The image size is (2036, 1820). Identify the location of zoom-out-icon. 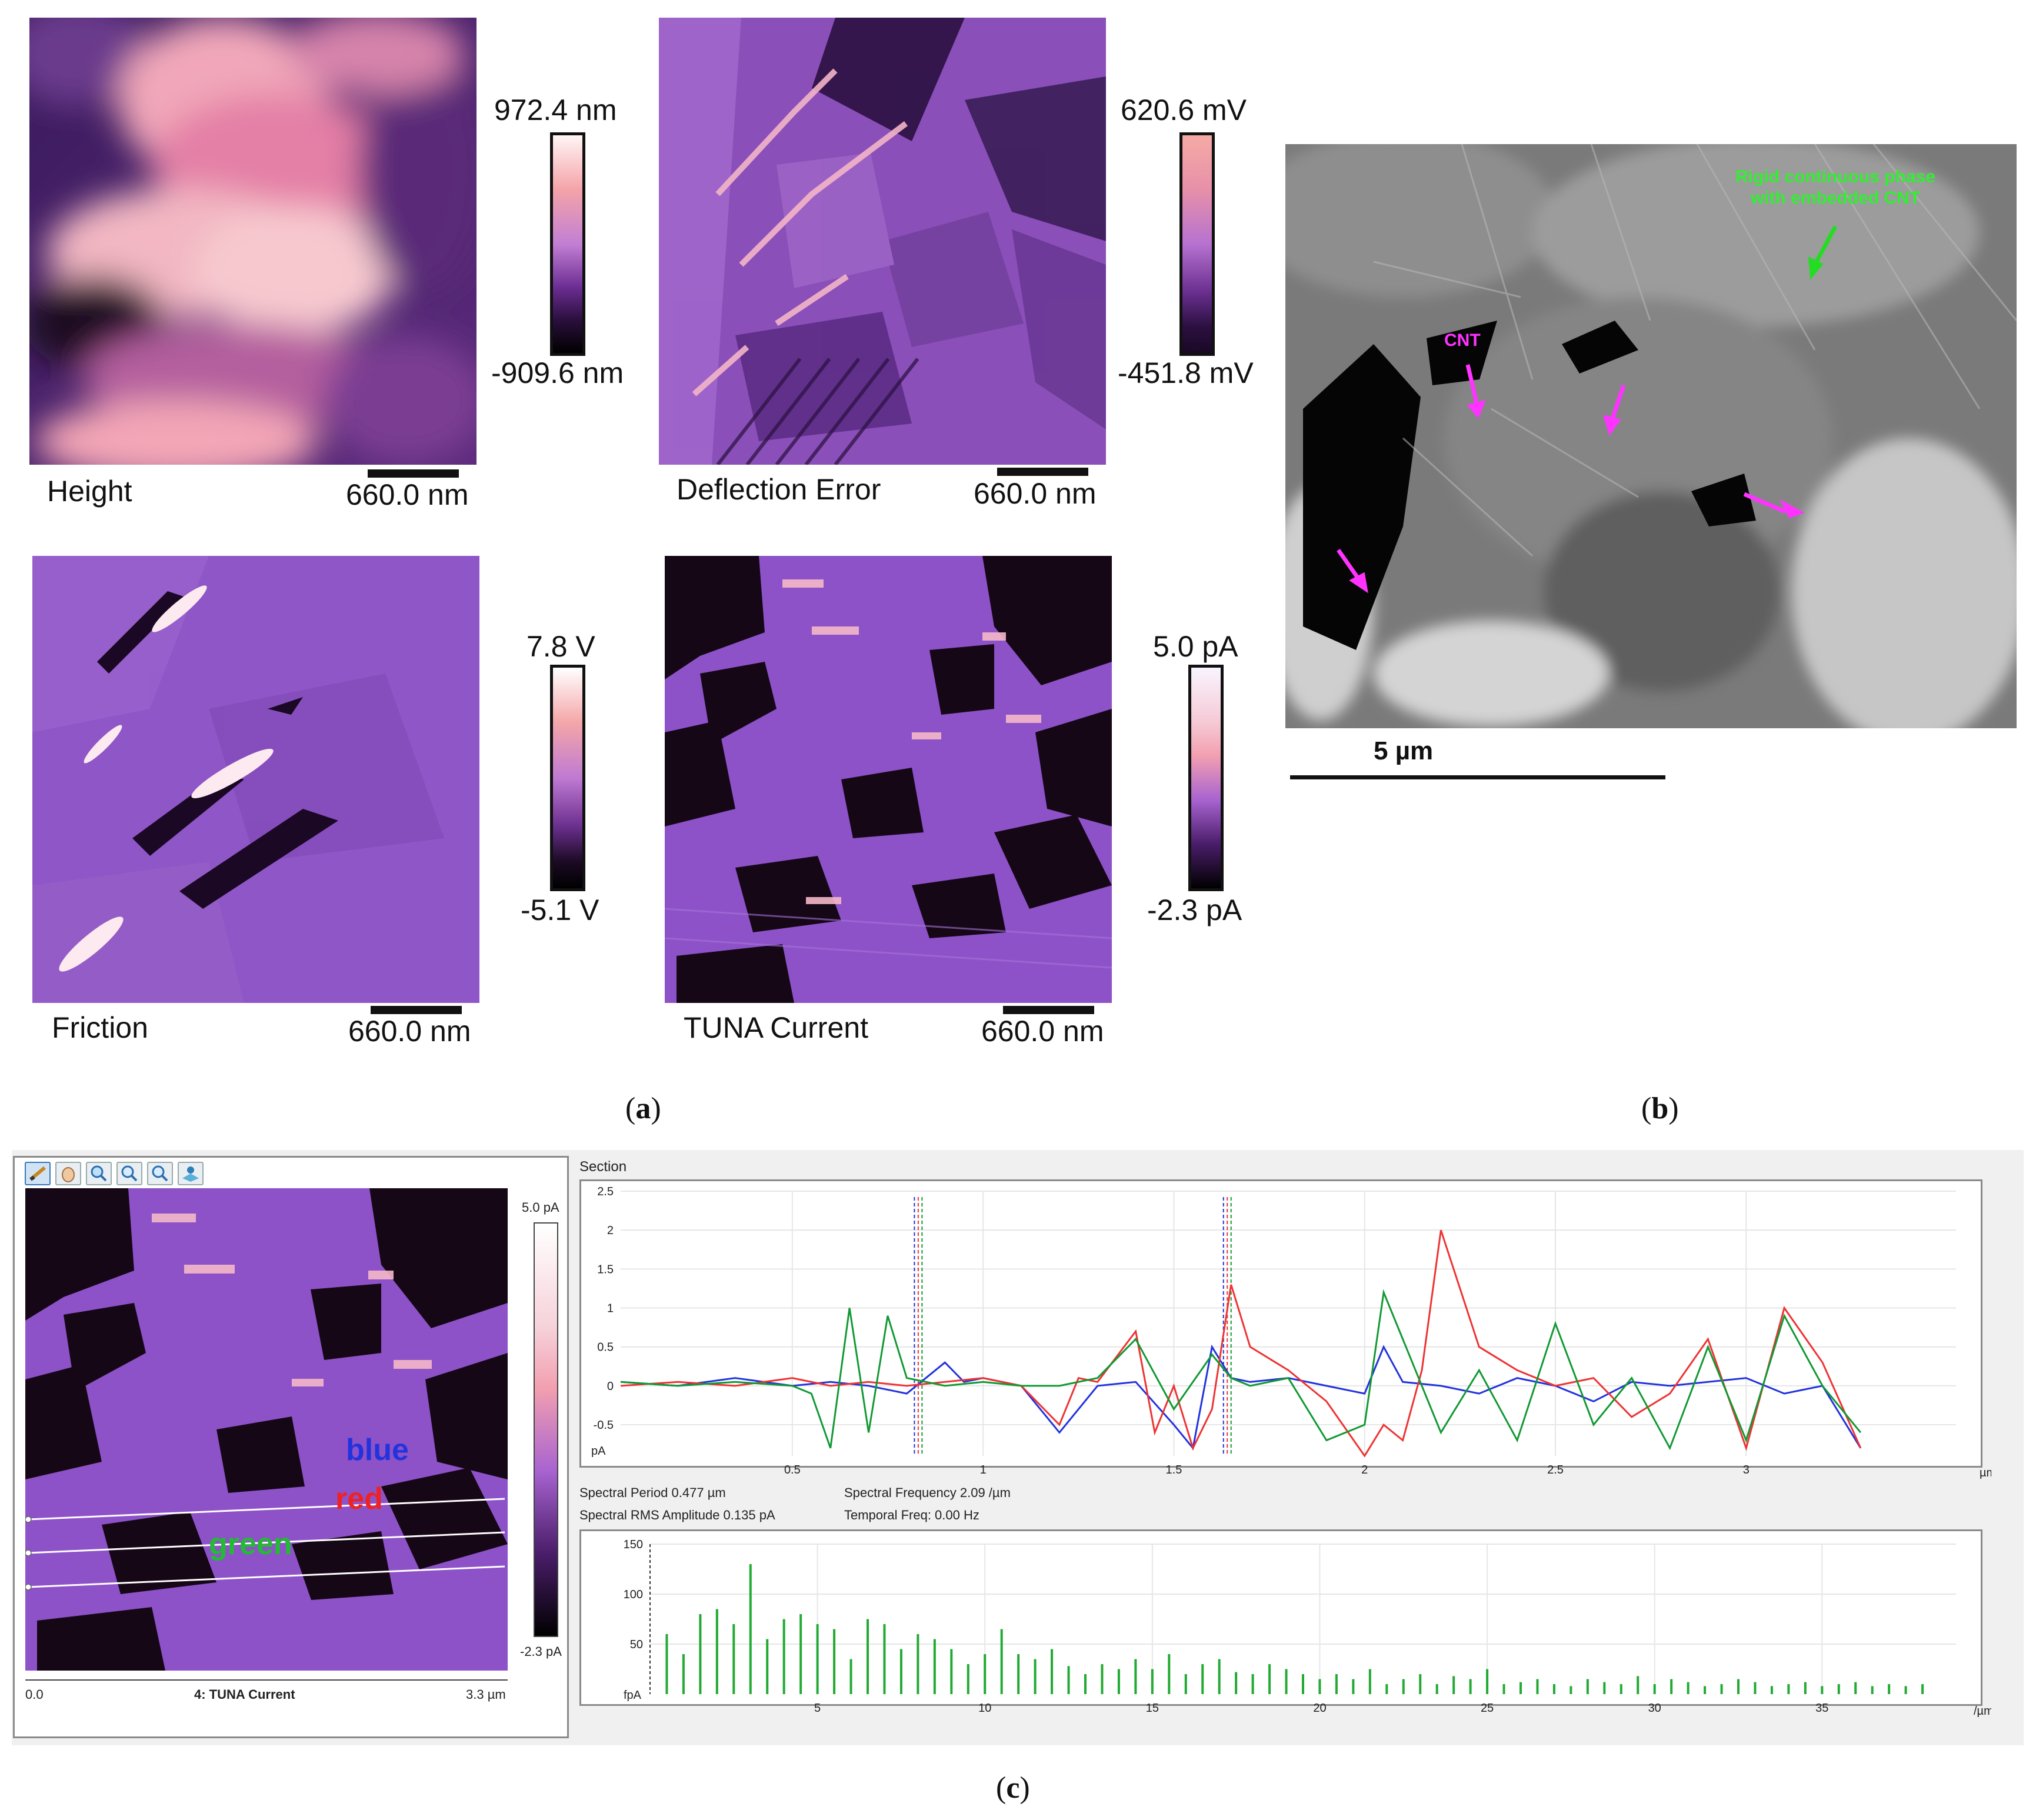
(160, 1173).